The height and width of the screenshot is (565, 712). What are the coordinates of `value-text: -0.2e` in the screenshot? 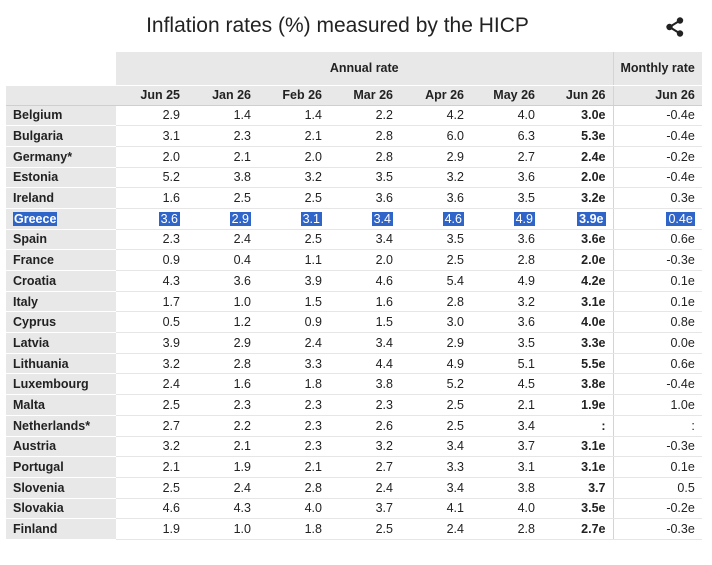 It's located at (680, 508).